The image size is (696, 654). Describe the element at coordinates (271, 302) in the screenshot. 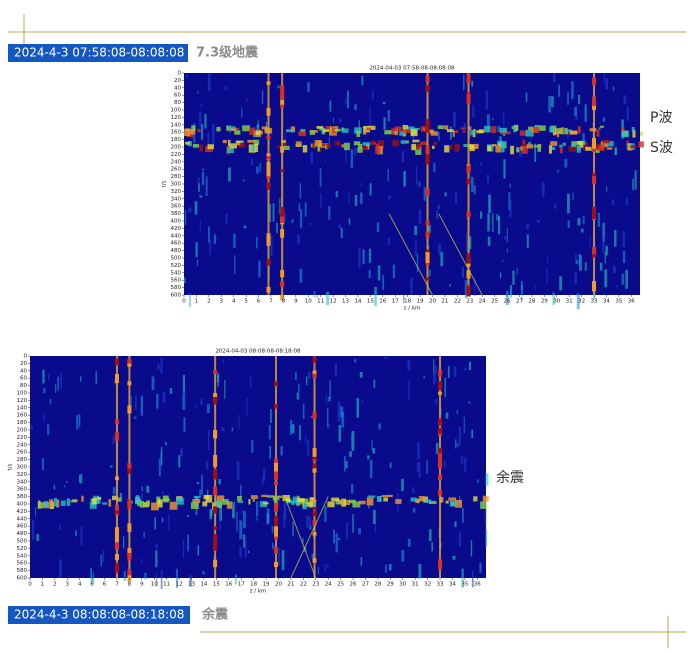

I see `x-tick-label: 7` at that location.